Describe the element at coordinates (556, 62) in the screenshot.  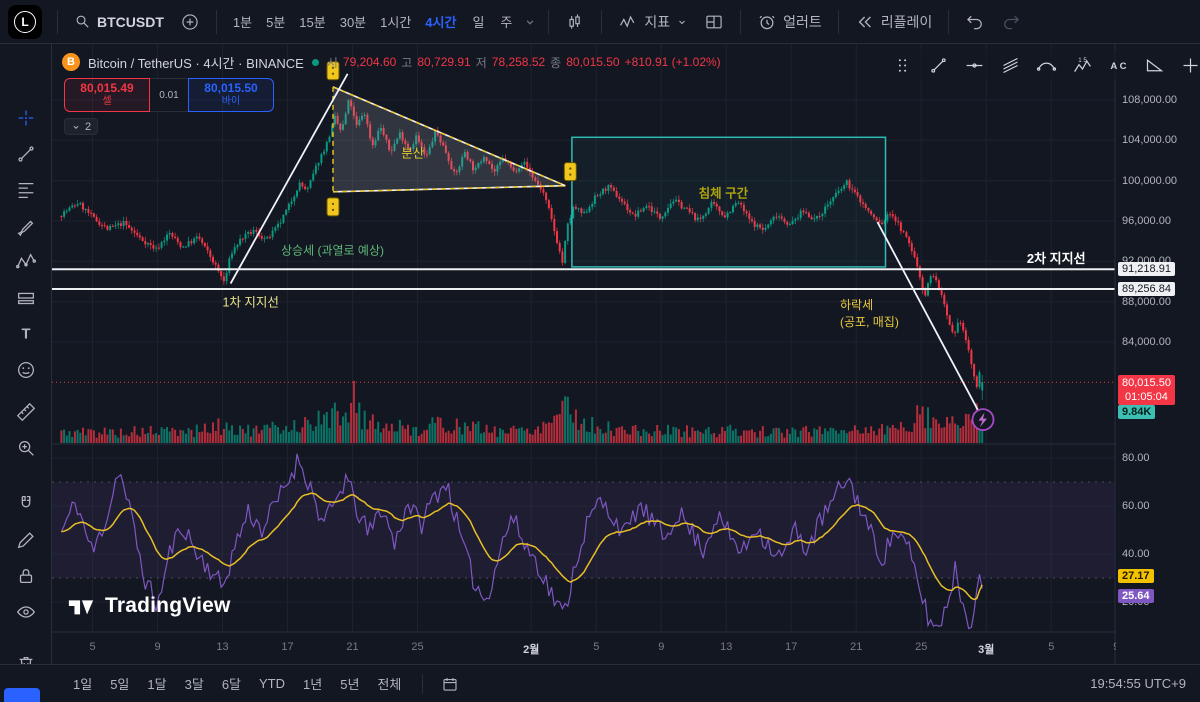
I see `close-label: 종` at that location.